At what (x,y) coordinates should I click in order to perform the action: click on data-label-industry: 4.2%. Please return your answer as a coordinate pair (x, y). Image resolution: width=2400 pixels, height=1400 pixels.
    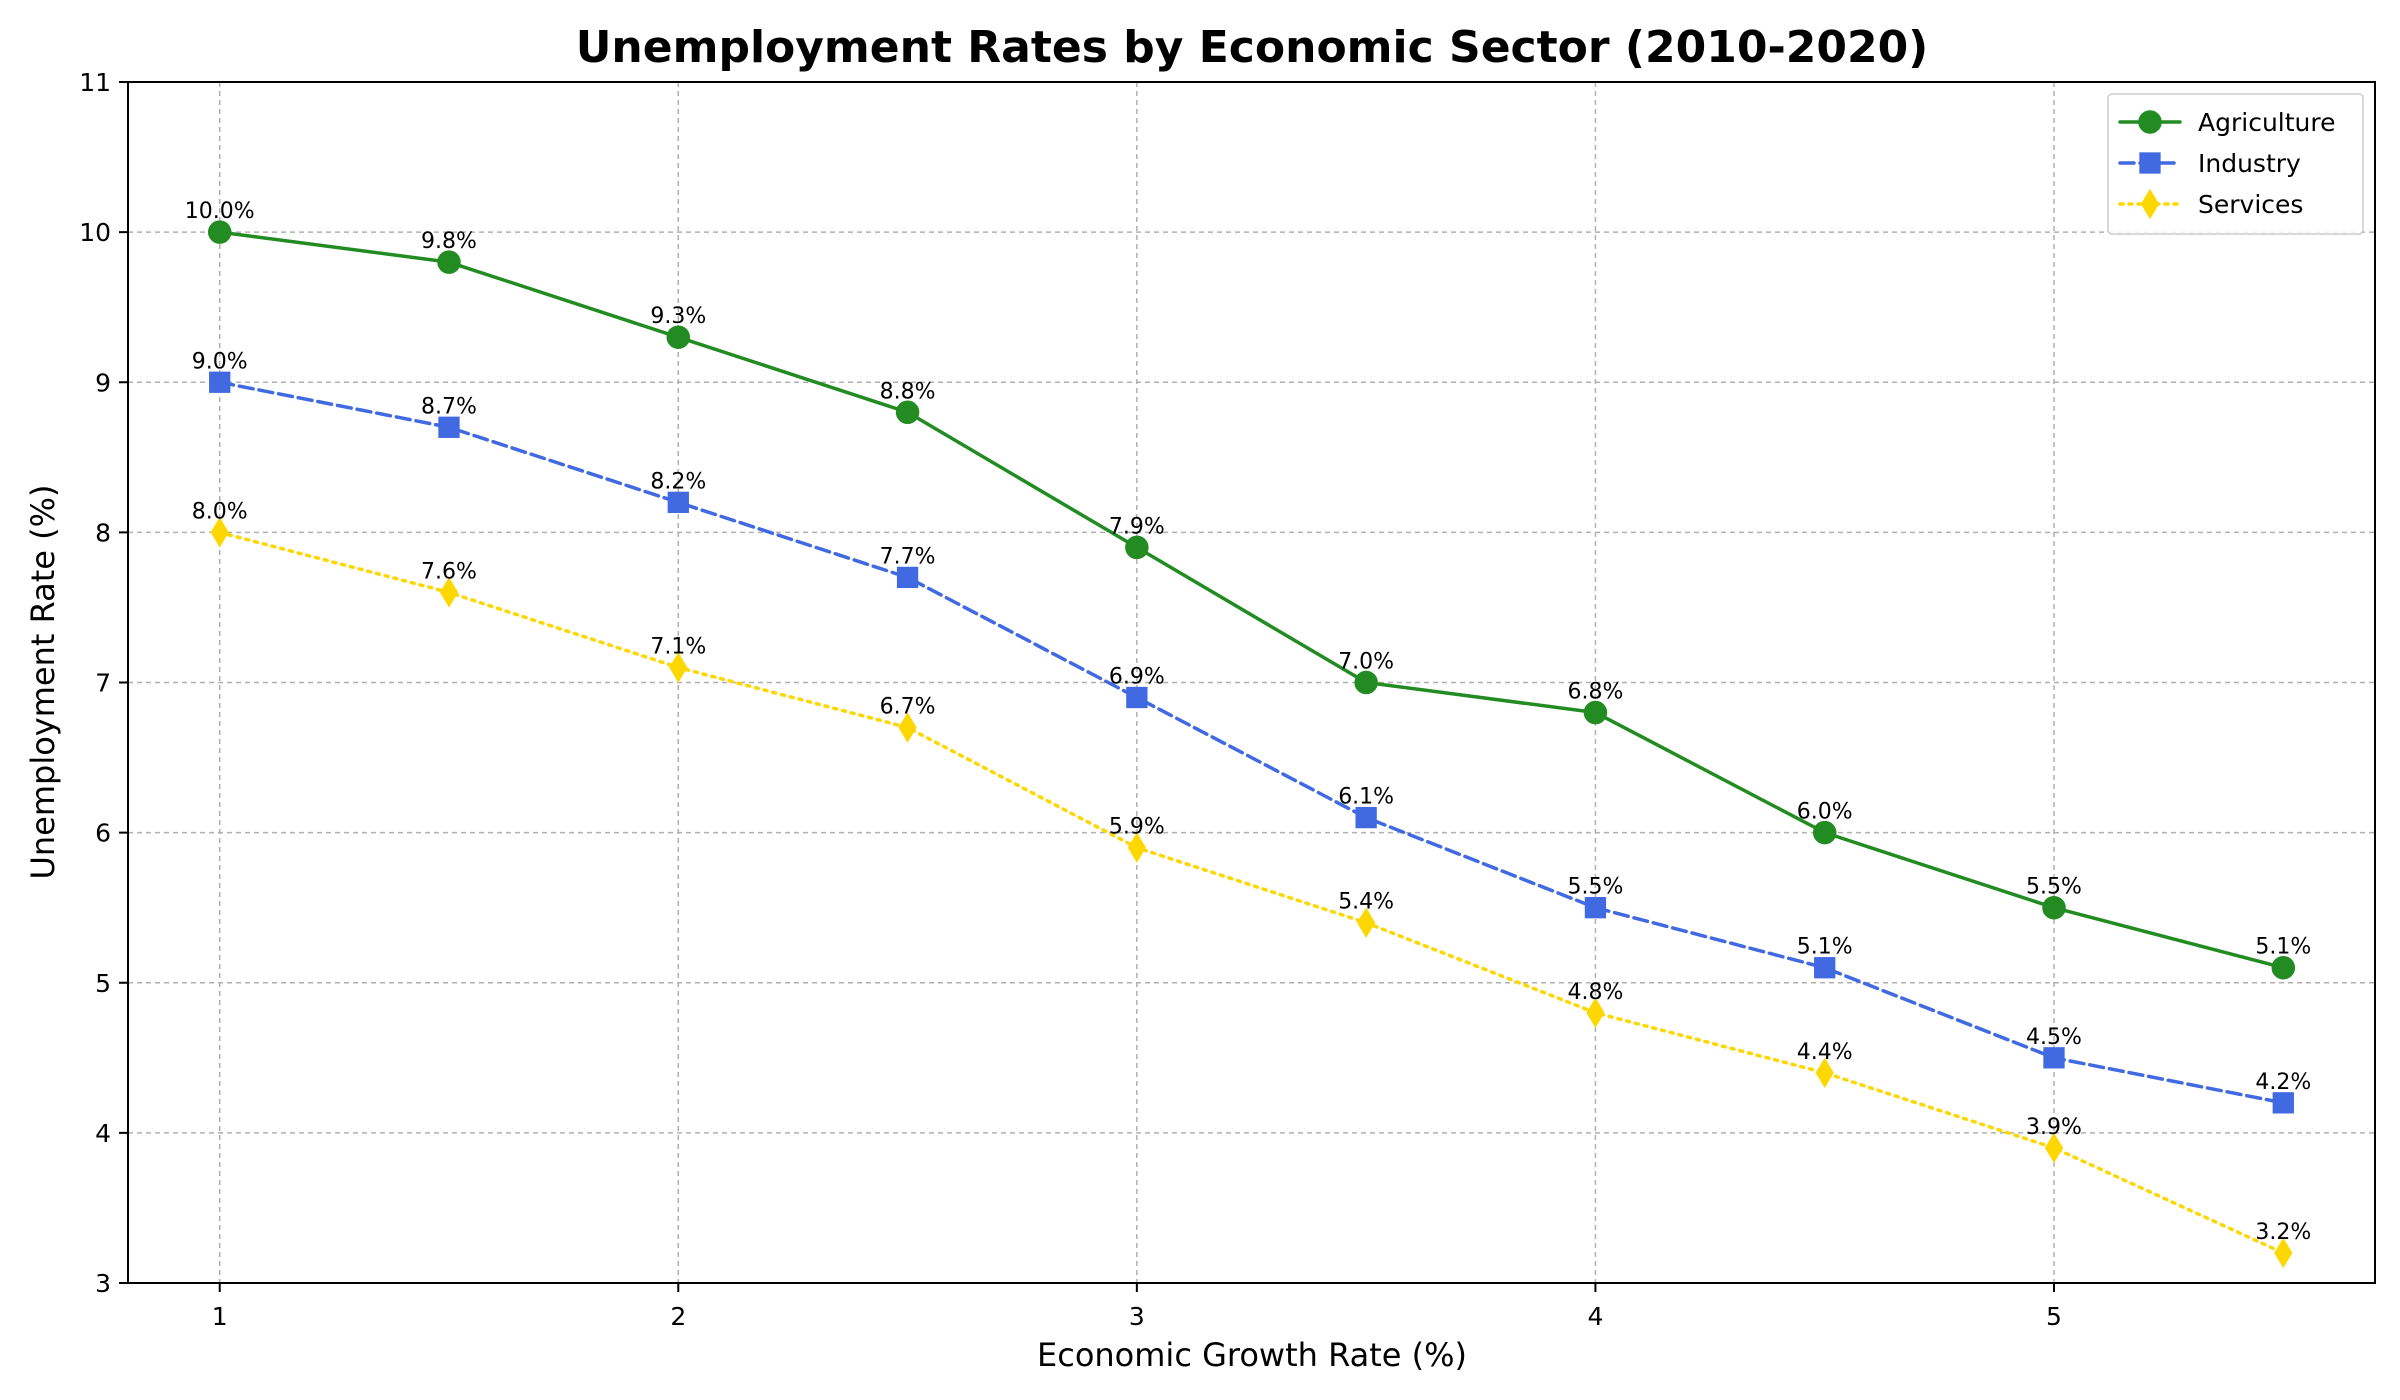
    Looking at the image, I should click on (2283, 1082).